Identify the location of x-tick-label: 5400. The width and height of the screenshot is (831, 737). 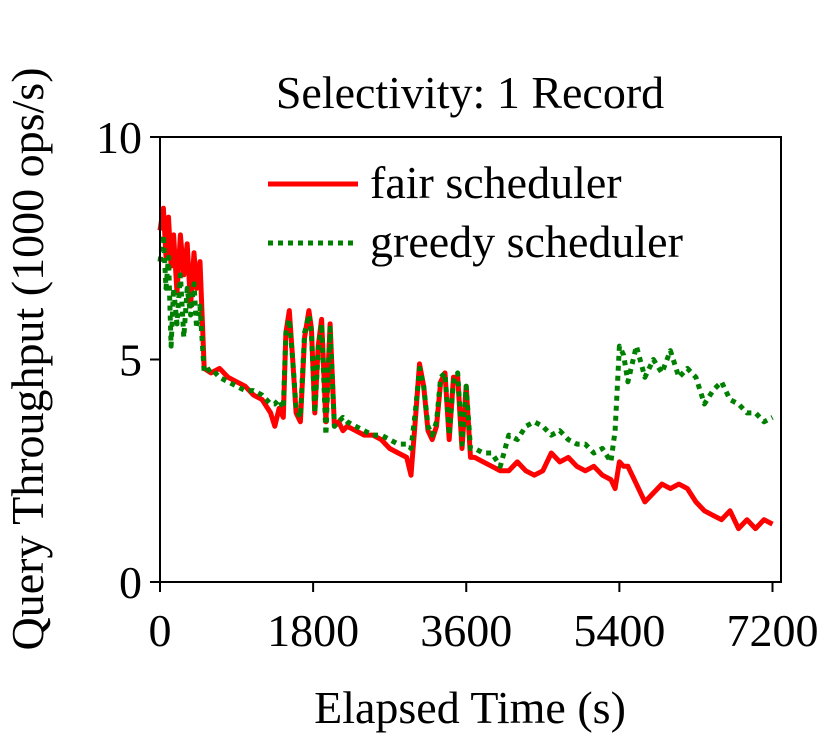
(619, 630).